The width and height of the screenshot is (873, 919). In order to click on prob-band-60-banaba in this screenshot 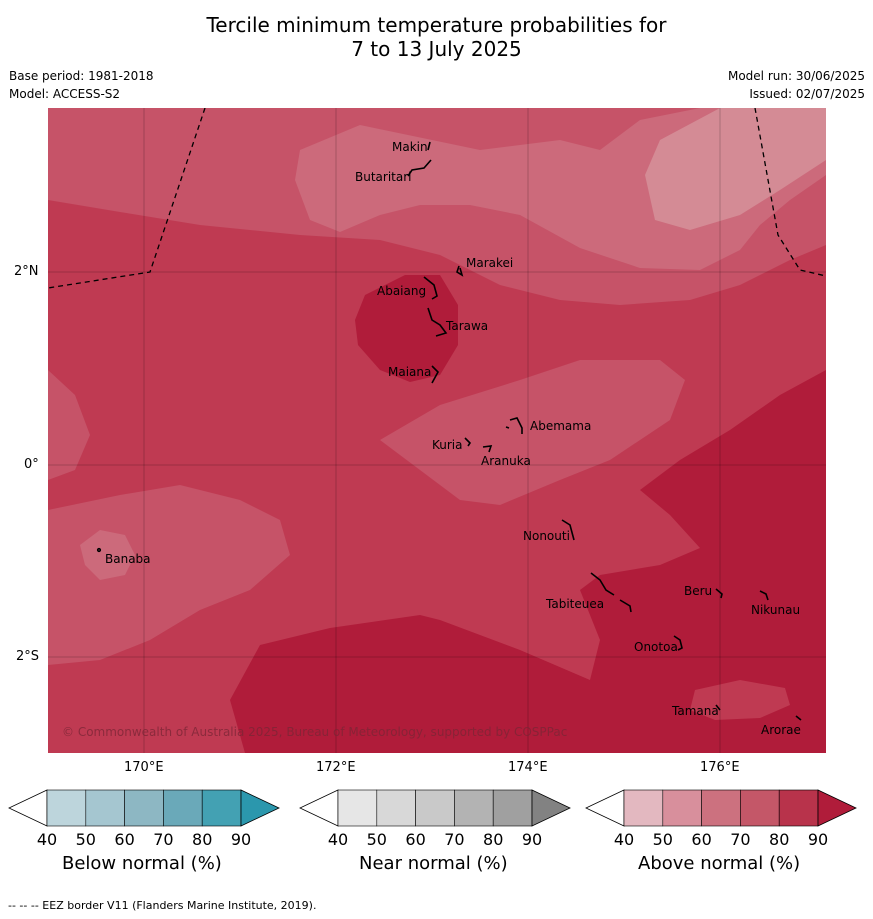, I will do `click(107, 555)`.